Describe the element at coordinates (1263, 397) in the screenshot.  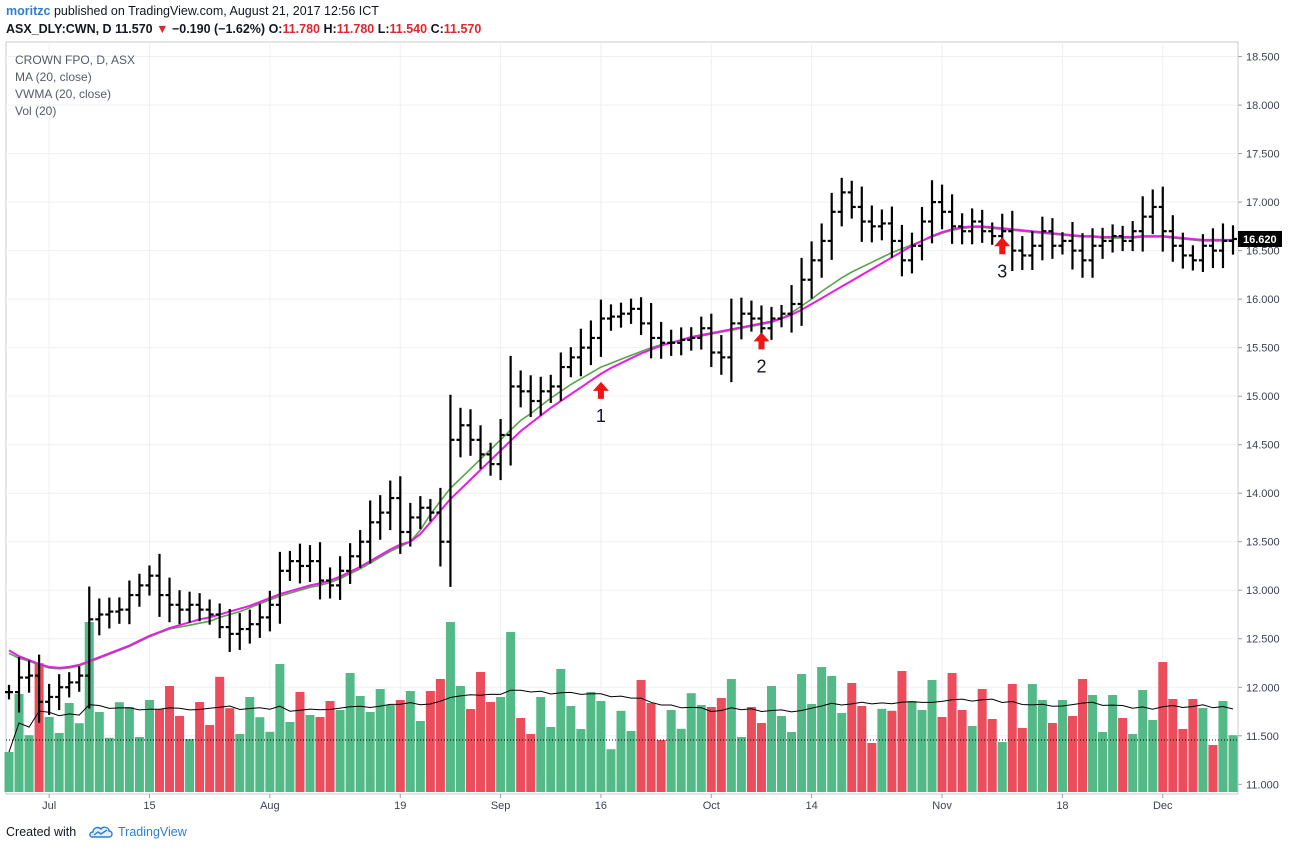
I see `y-tick-label: 15.000` at that location.